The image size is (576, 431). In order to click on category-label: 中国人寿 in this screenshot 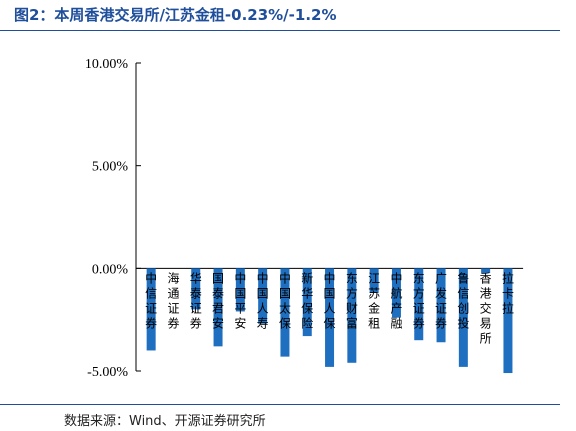, I will do `click(263, 300)`.